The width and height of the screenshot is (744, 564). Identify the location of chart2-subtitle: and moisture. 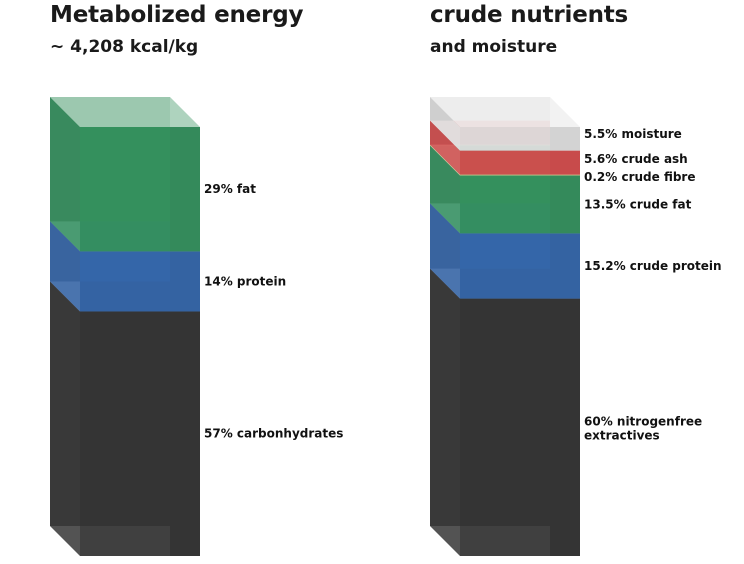
(494, 47).